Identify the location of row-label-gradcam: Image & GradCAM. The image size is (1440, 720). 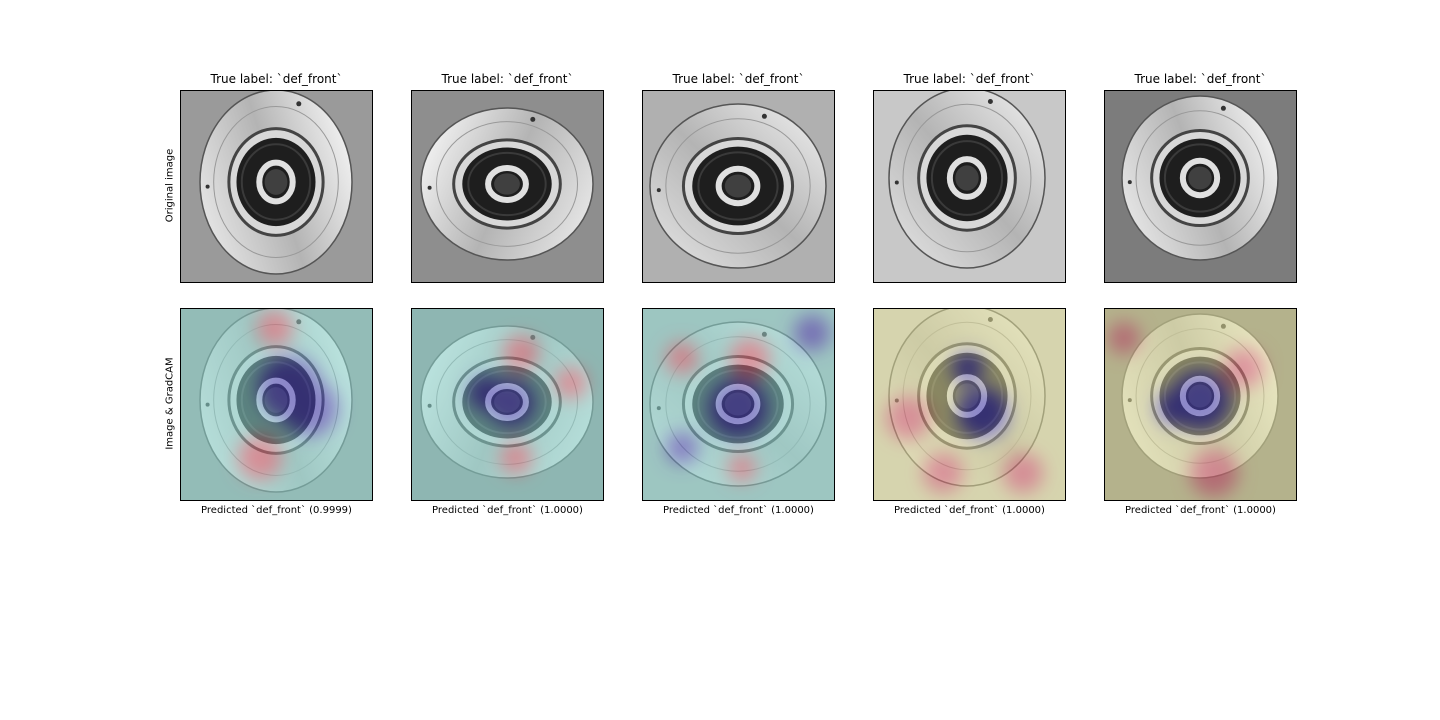
(170, 403).